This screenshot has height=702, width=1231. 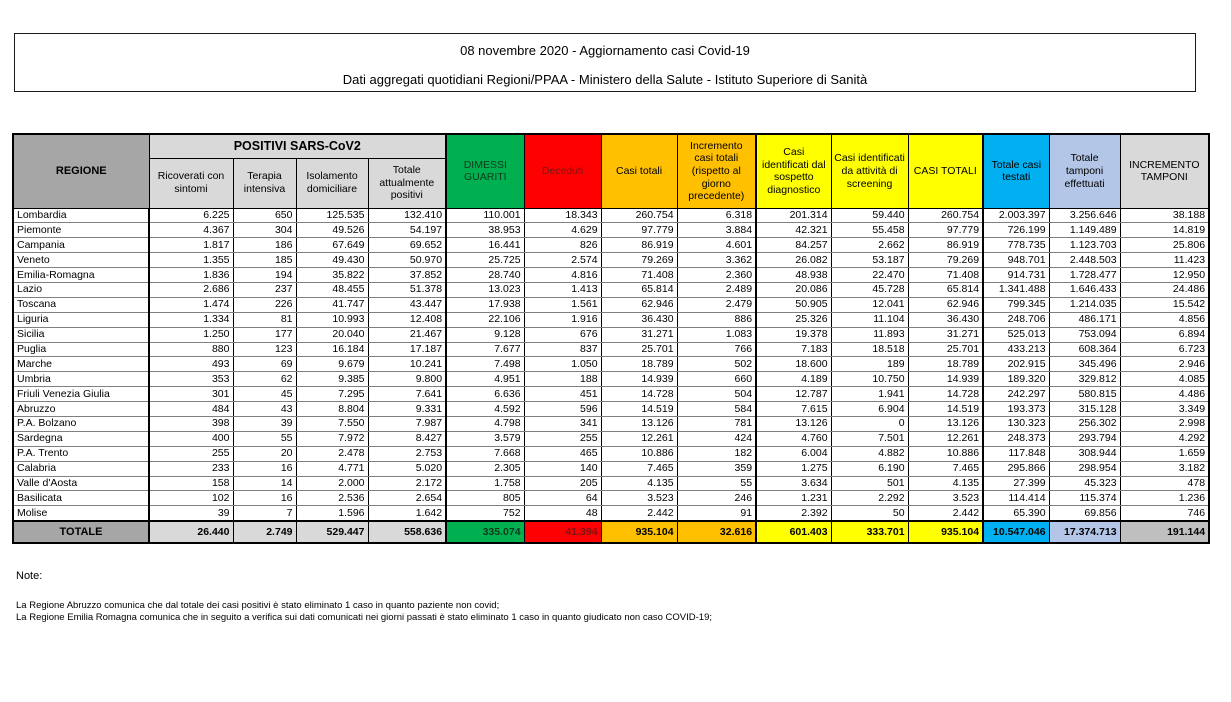 What do you see at coordinates (945, 364) in the screenshot?
I see `cell-casi-totali-riepilogo: 18.789` at bounding box center [945, 364].